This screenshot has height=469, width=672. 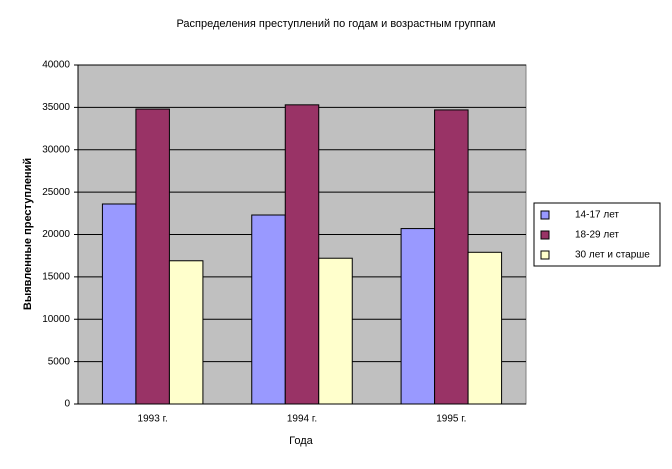 I want to click on legend-label: 30 лет и старше, so click(x=612, y=255).